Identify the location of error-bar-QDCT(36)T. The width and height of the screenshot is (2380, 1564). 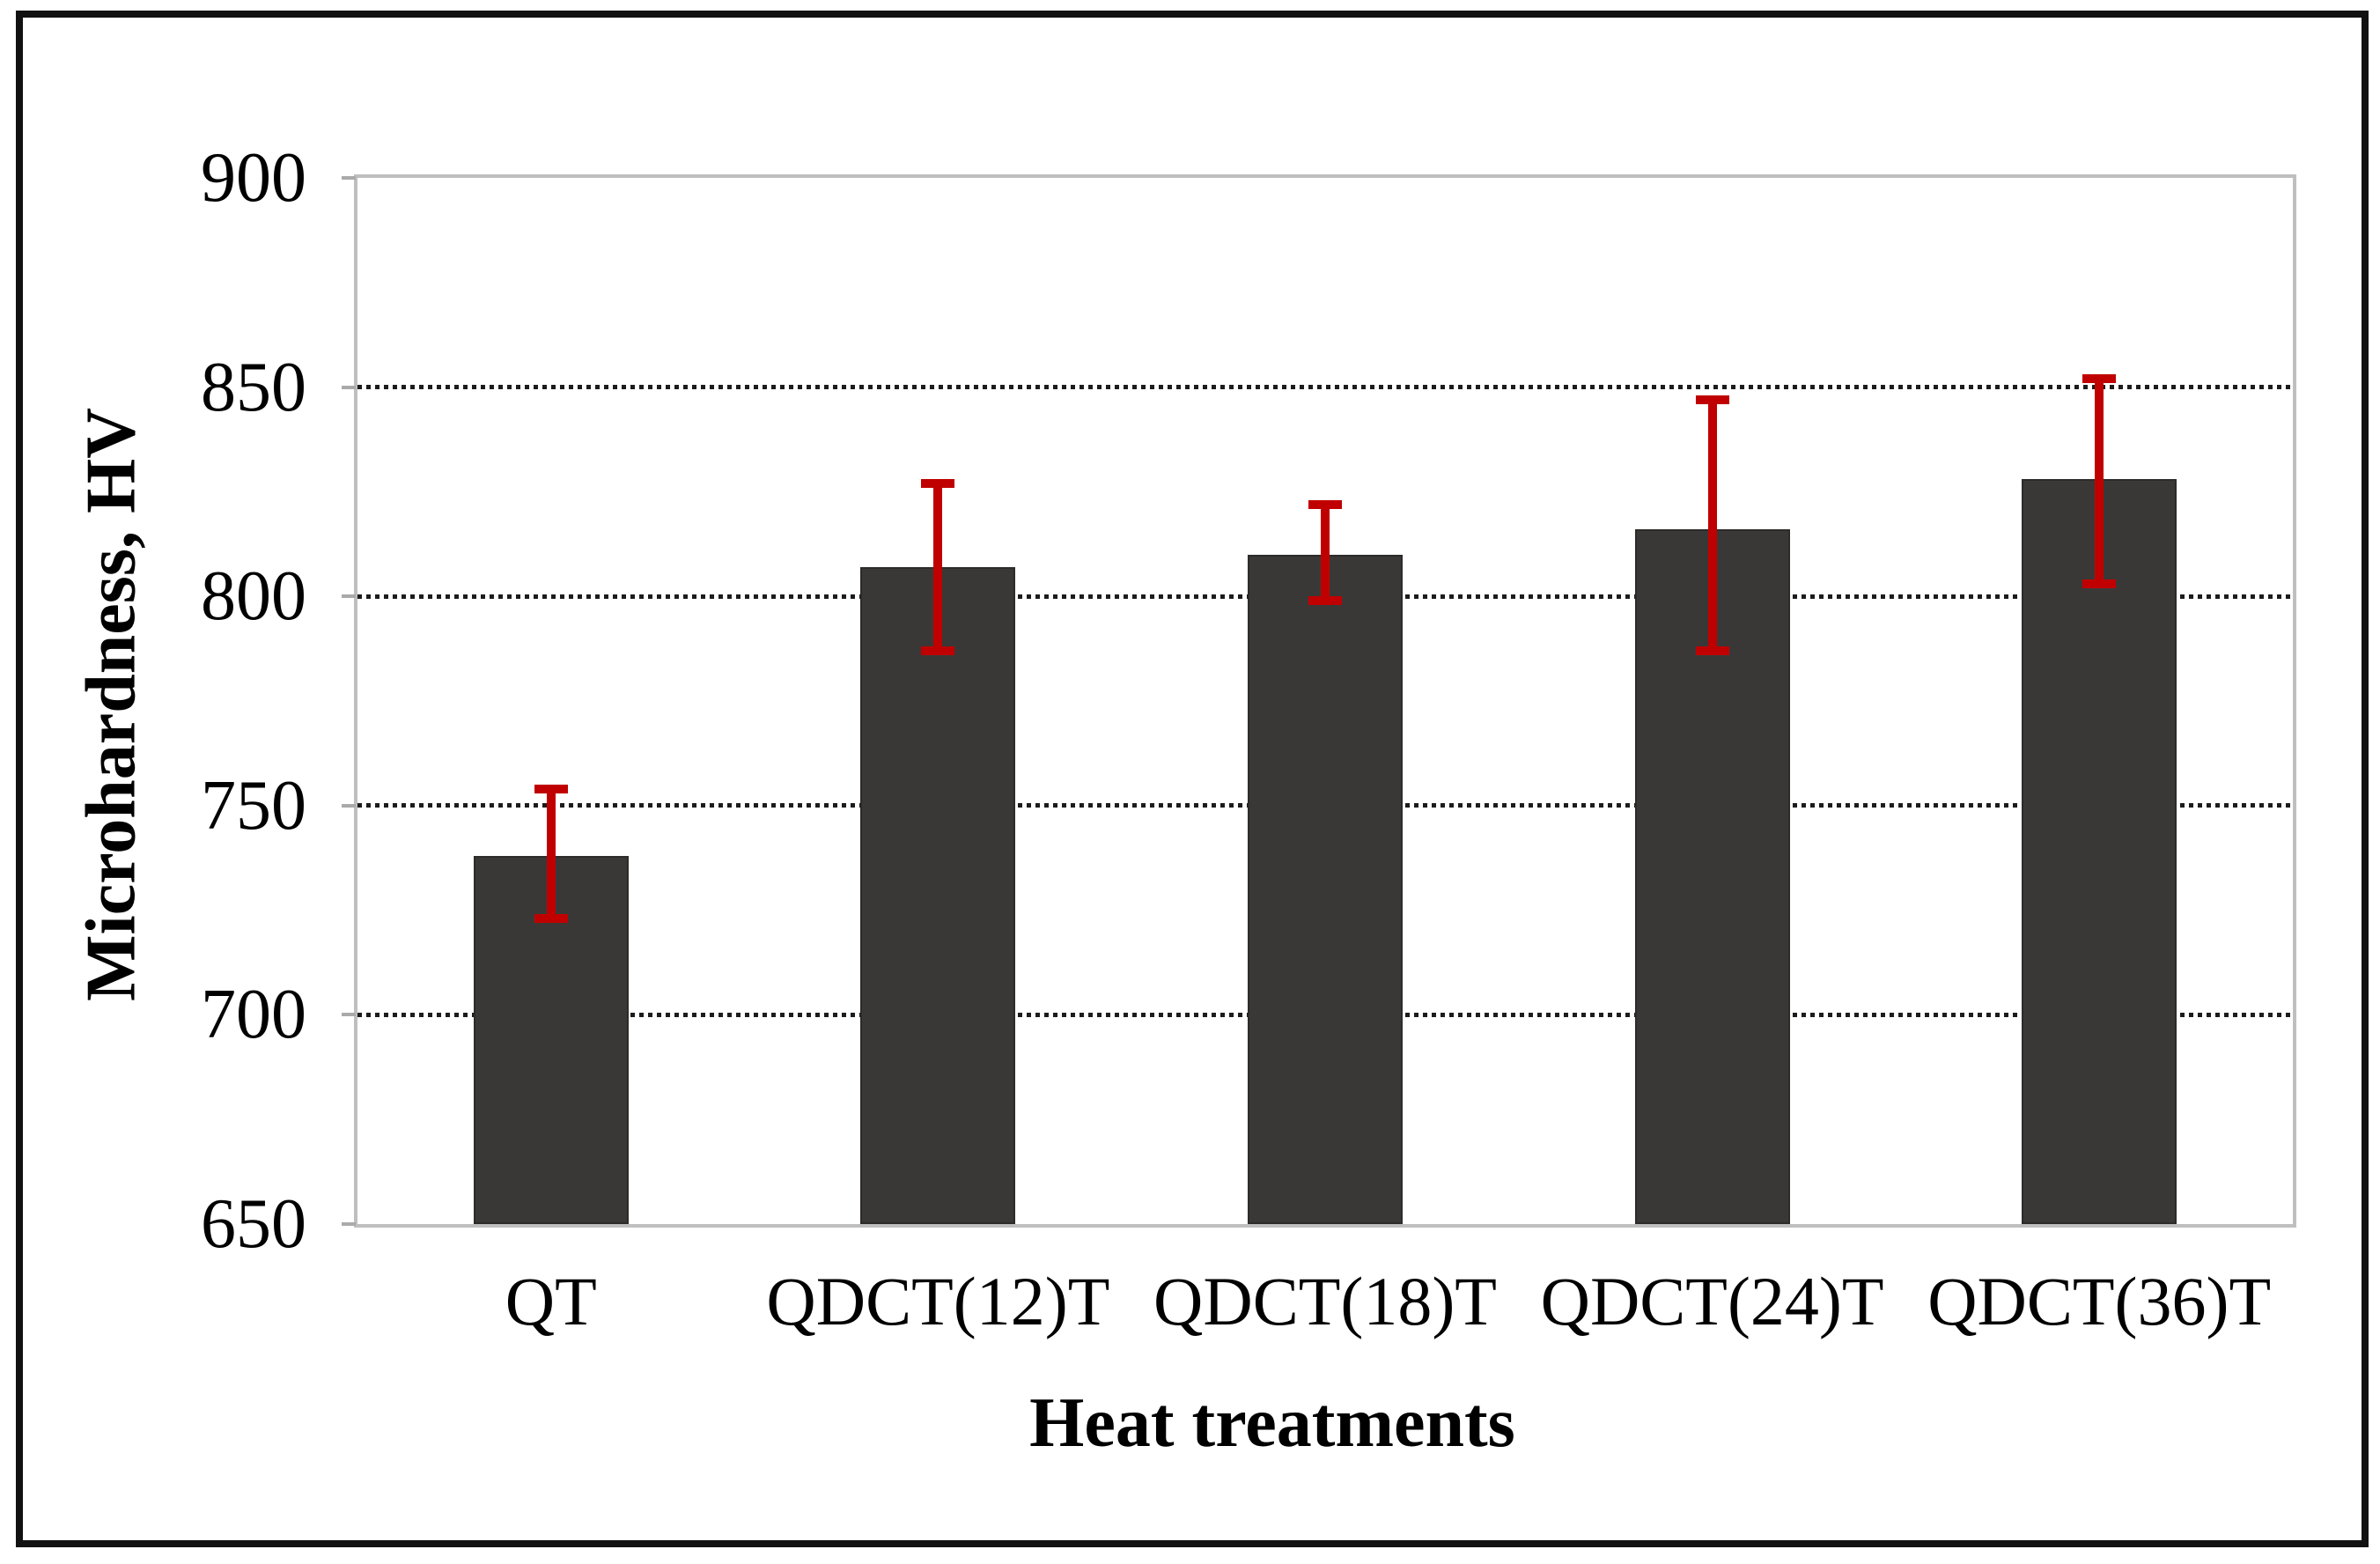
(2099, 481).